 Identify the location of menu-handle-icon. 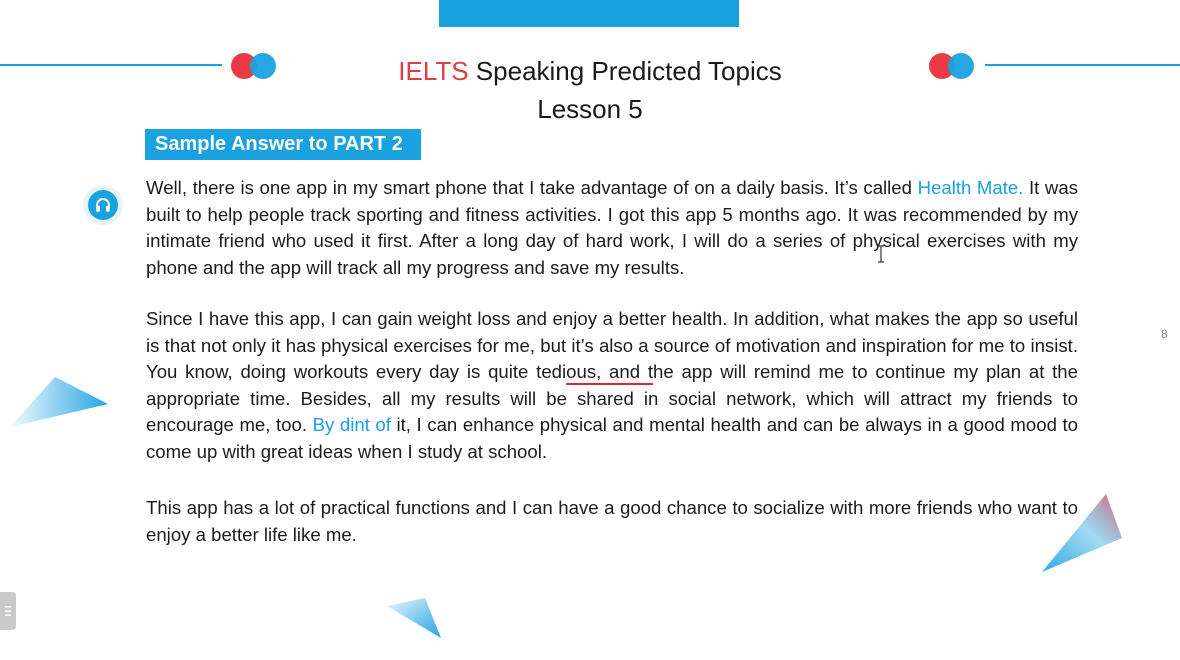
(8, 611).